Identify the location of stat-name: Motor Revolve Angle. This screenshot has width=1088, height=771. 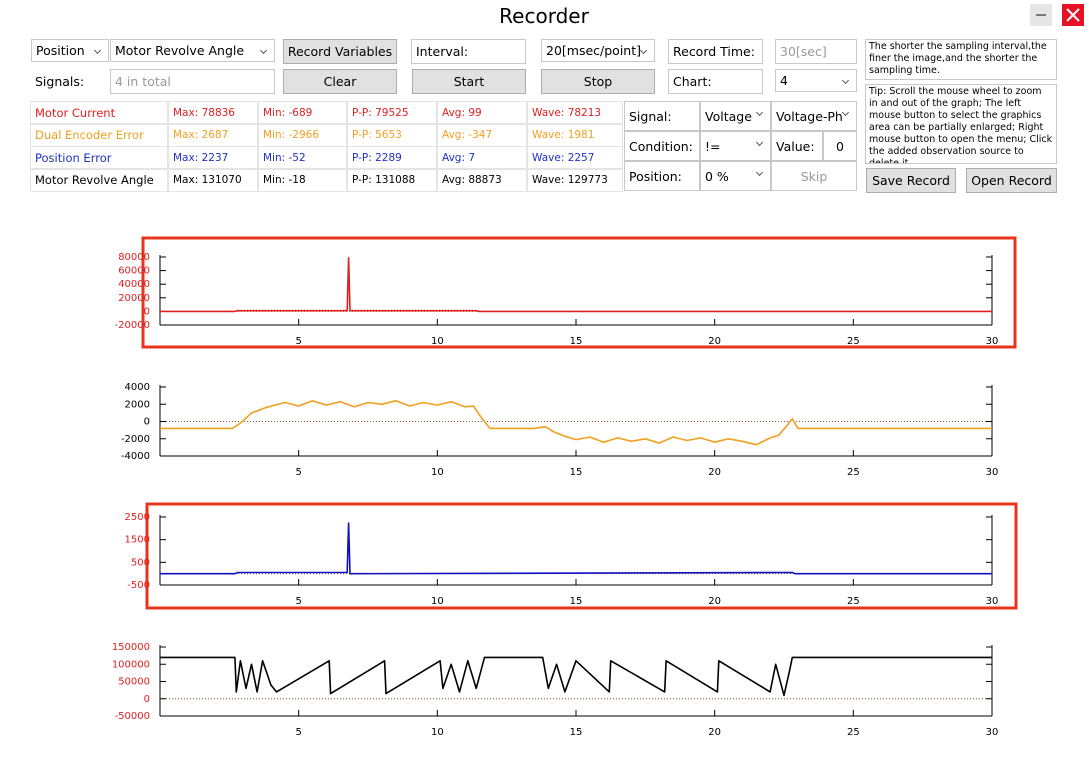
(99, 180).